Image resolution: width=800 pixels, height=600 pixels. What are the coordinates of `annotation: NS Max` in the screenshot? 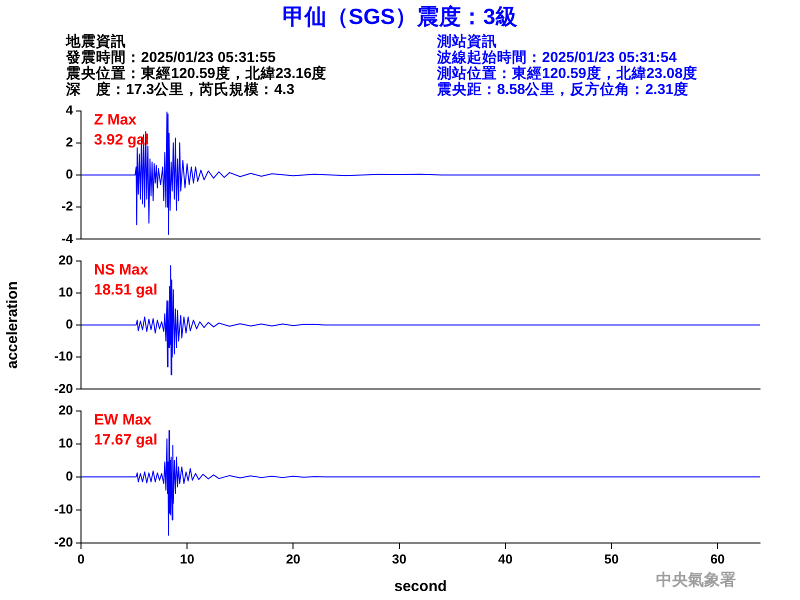 It's located at (121, 269).